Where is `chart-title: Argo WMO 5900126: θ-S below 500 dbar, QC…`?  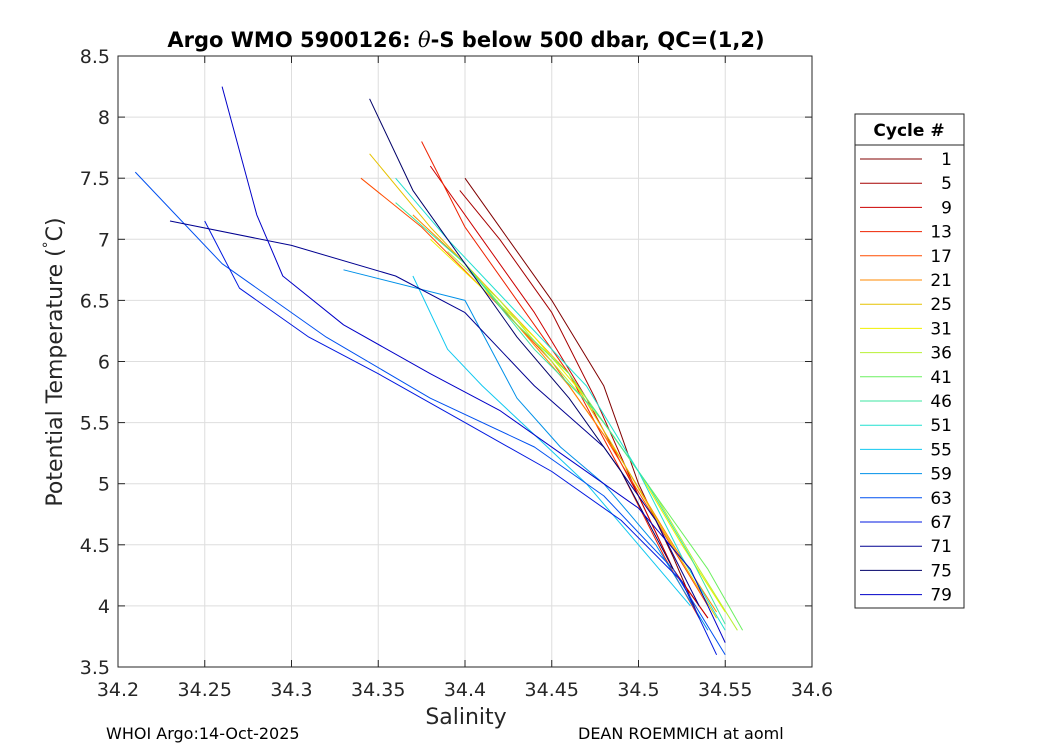
chart-title: Argo WMO 5900126: θ-S below 500 dbar, QC… is located at coordinates (465, 40).